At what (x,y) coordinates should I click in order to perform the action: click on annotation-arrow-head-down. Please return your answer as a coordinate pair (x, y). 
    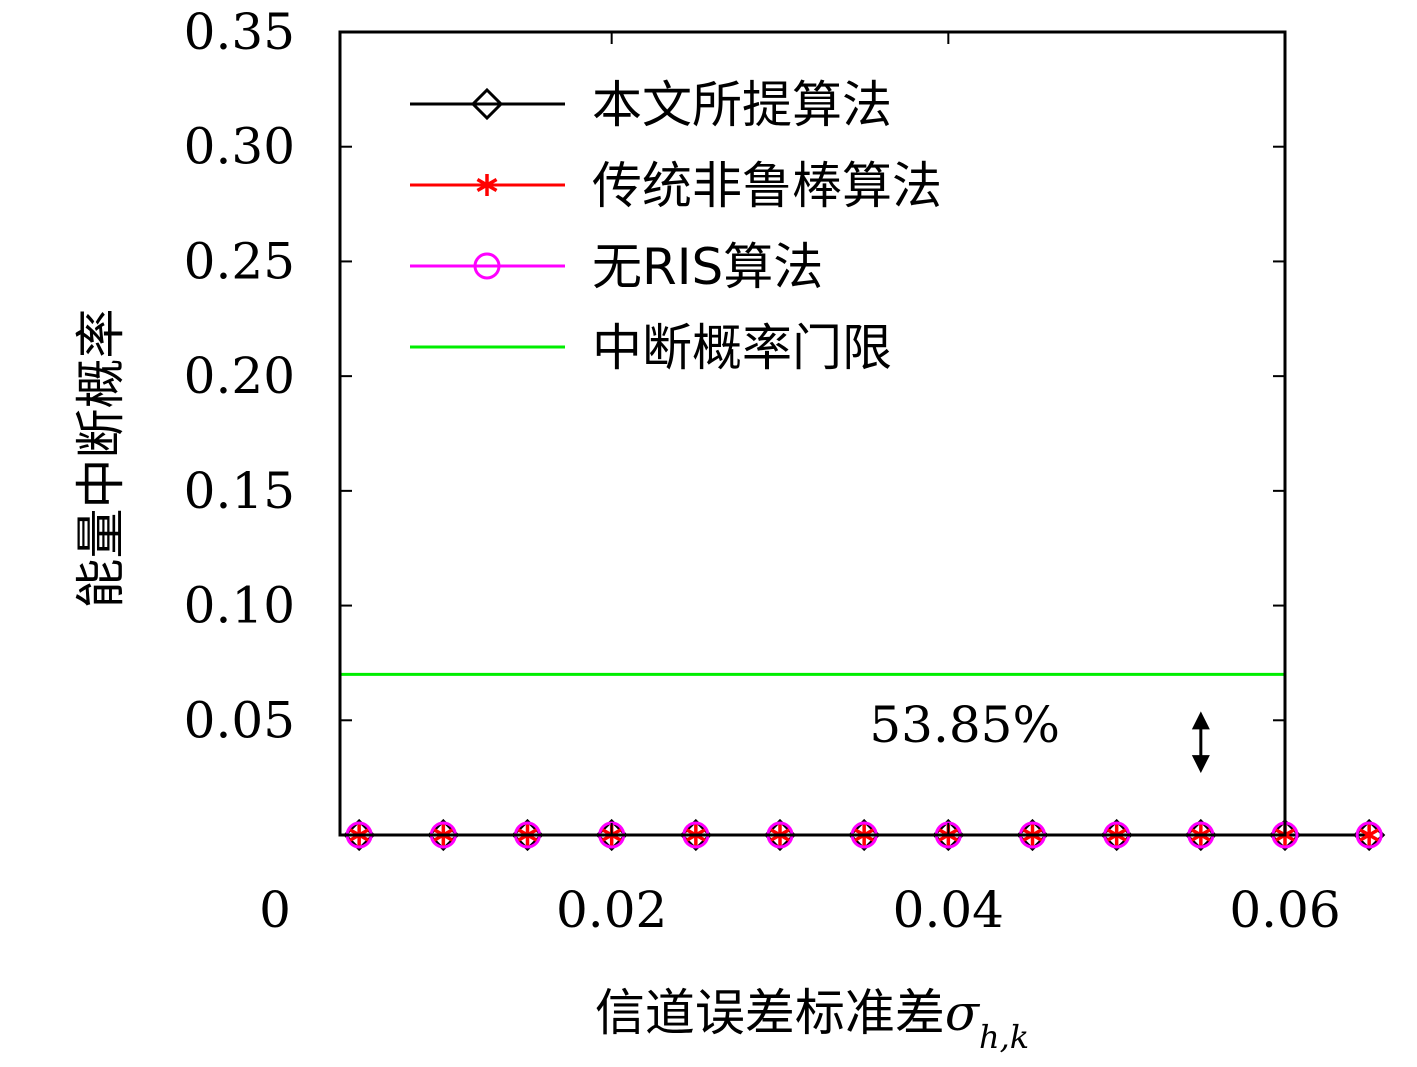
    Looking at the image, I should click on (1200, 764).